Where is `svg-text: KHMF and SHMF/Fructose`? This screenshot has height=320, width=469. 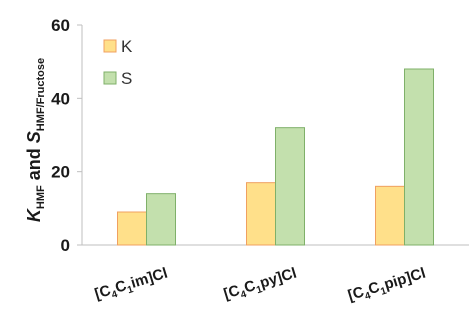
svg-text: KHMF and SHMF/Fructose is located at coordinates (35, 140).